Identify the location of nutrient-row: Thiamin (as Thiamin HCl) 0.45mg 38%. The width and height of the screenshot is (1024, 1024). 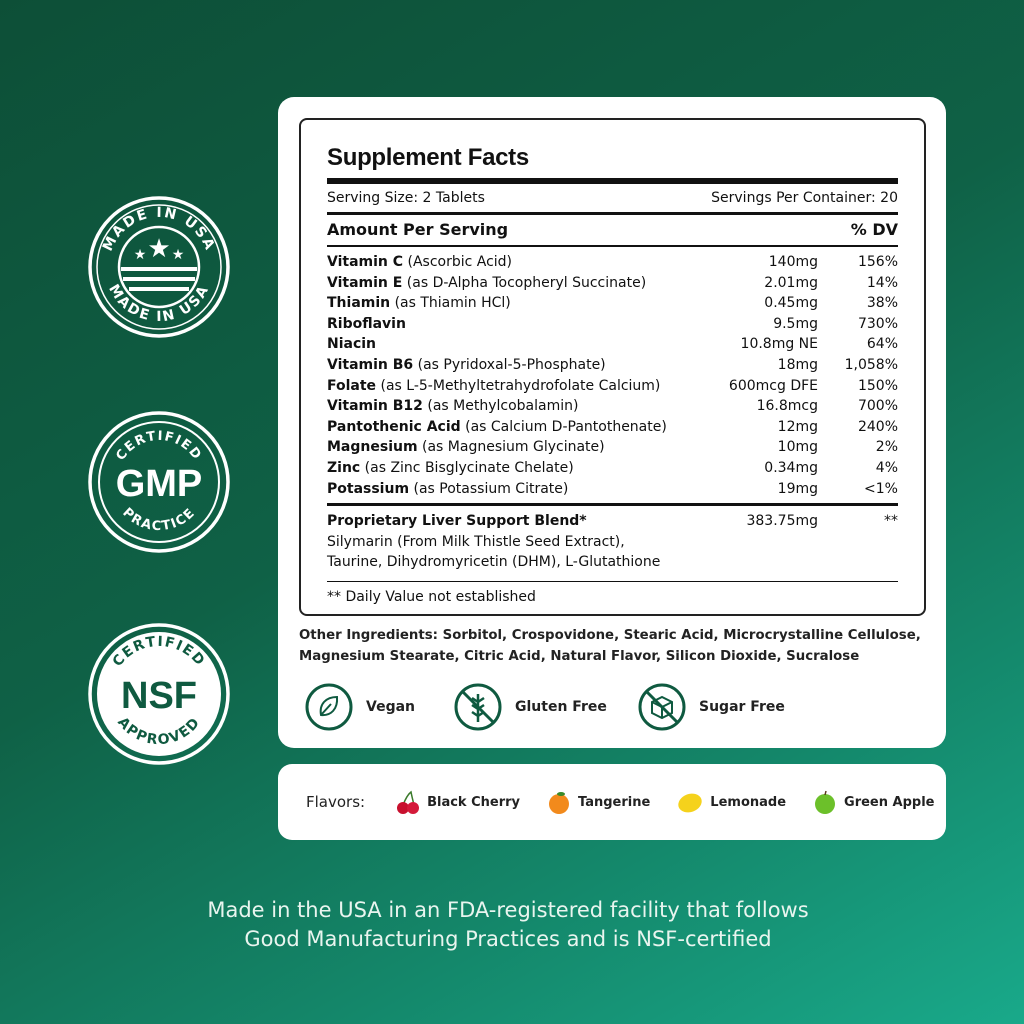
(612, 303).